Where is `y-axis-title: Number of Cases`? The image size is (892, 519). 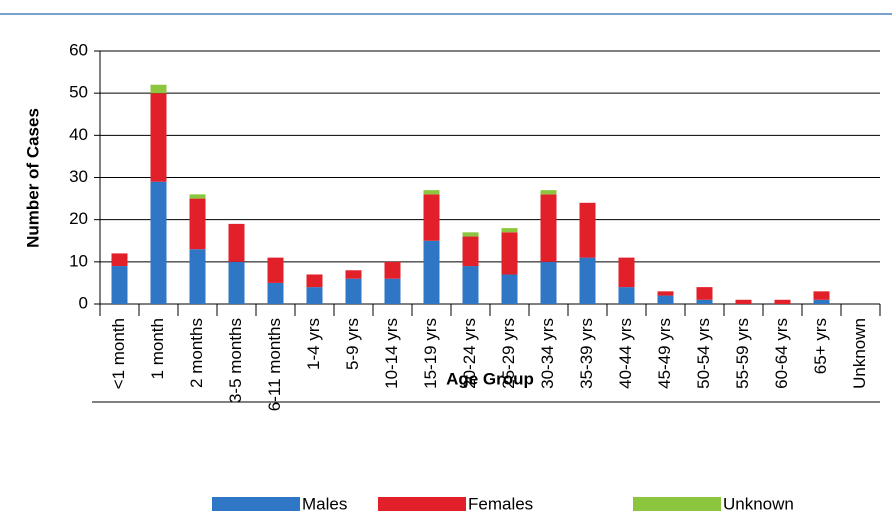
y-axis-title: Number of Cases is located at coordinates (32, 178).